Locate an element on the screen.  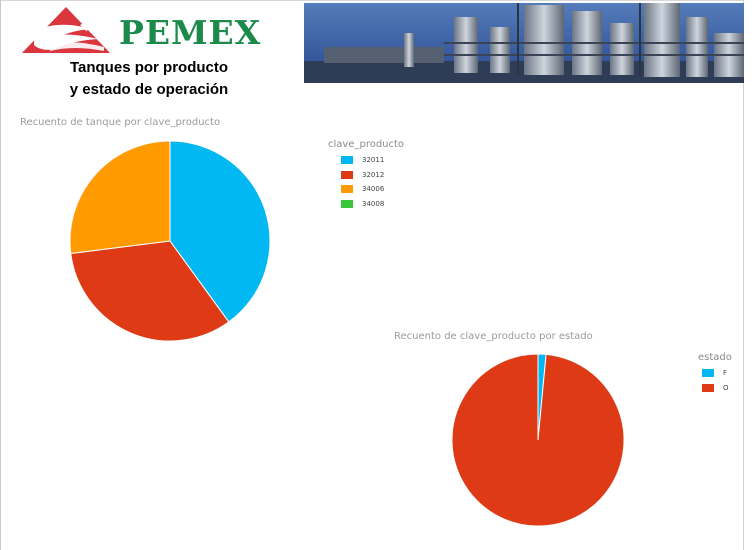
chart1-legend-label: 34006 is located at coordinates (373, 189).